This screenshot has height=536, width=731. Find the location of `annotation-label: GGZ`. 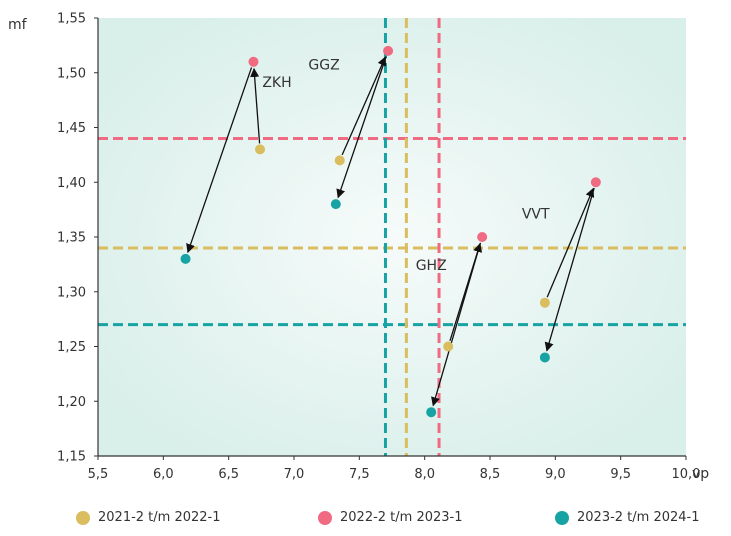

annotation-label: GGZ is located at coordinates (323, 65).